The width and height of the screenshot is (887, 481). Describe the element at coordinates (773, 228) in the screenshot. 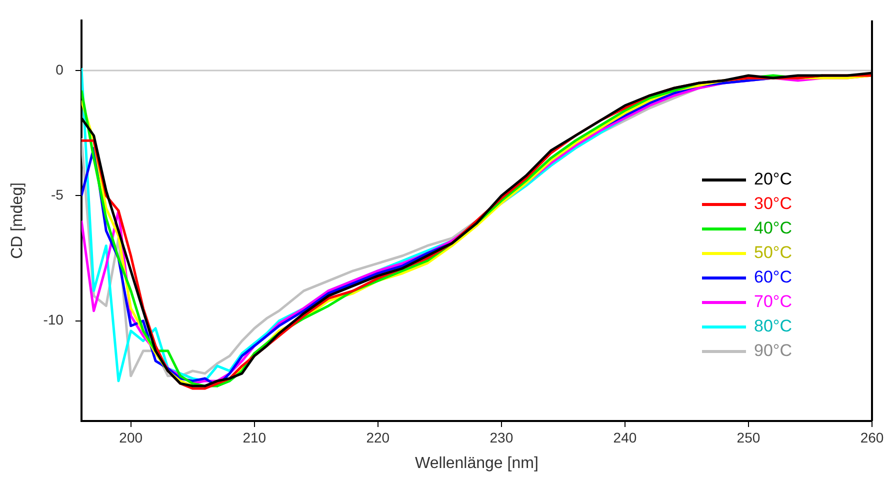

I see `legend-label: 40°C` at that location.